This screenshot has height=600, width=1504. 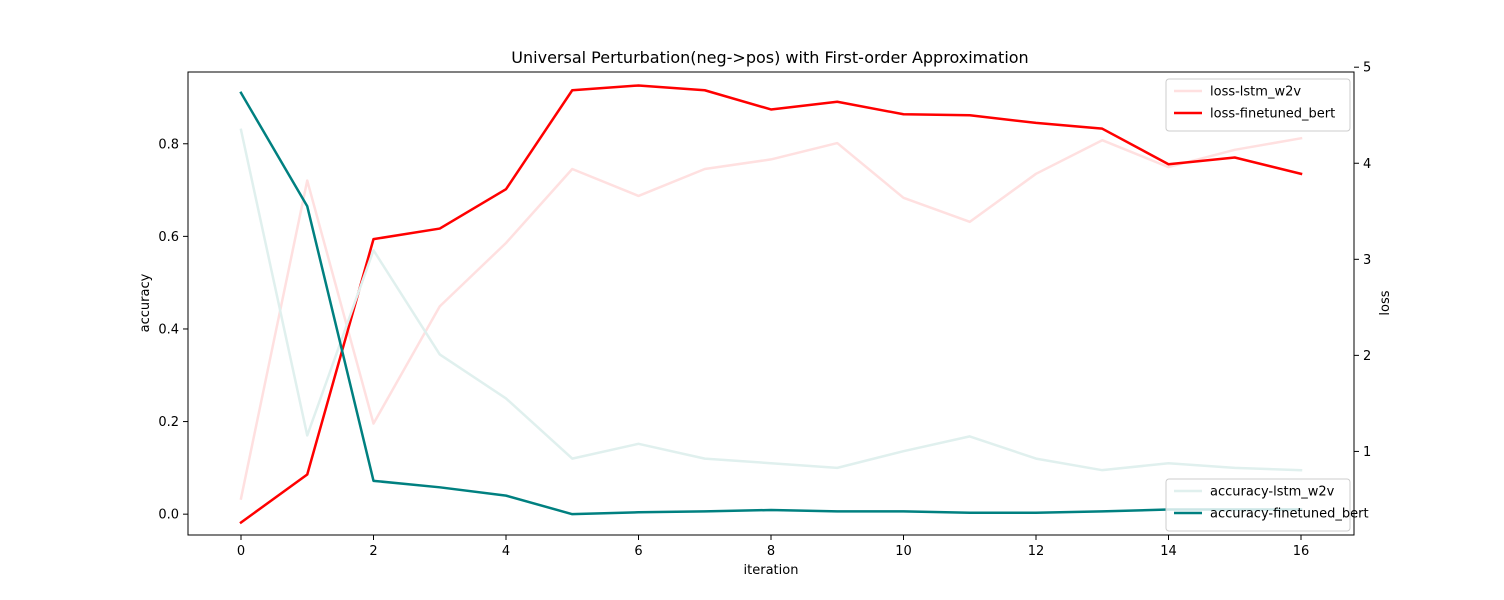 I want to click on legend-upper-right: loss-lstm_w2v loss-finetuned_bert, so click(x=1258, y=105).